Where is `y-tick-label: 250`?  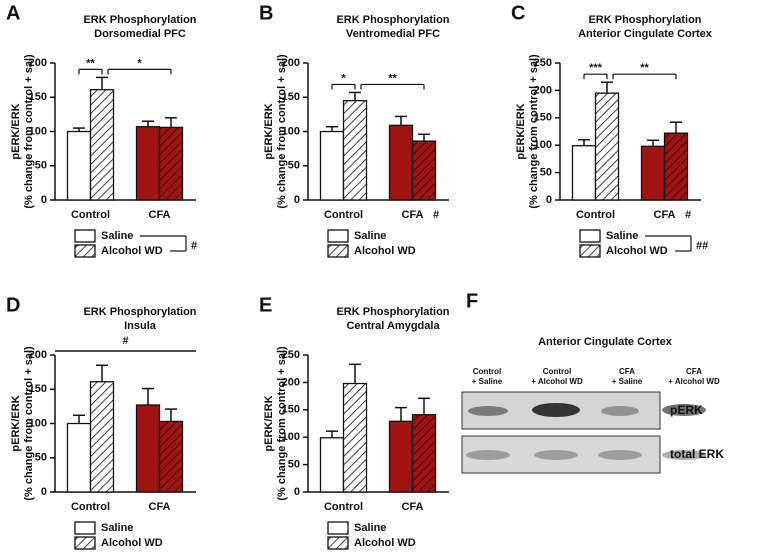 y-tick-label: 250 is located at coordinates (543, 63).